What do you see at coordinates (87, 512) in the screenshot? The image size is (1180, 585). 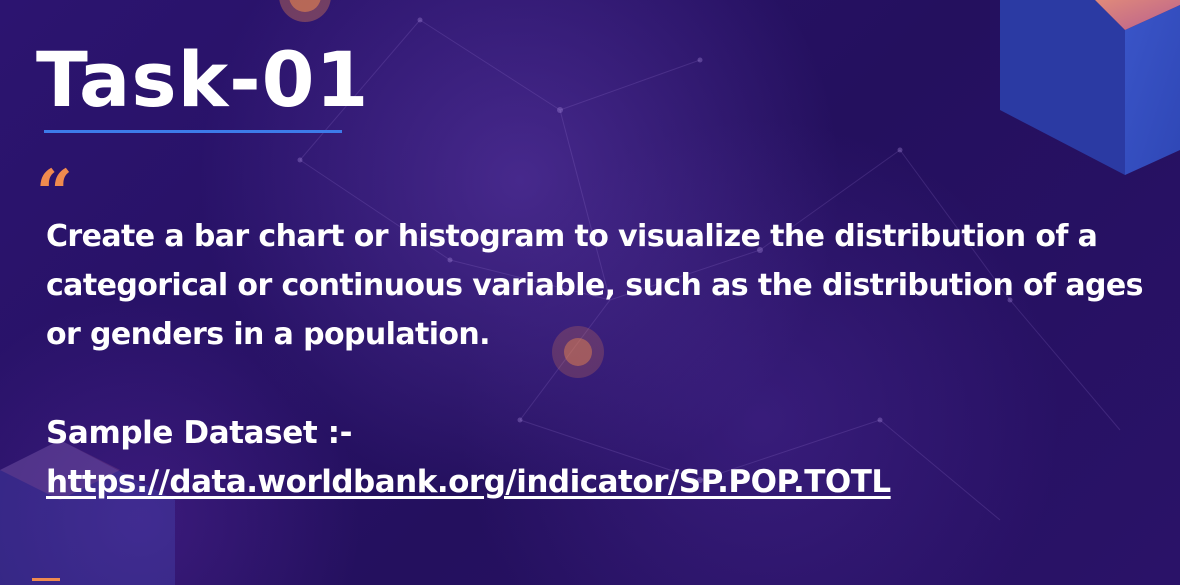 I see `cube-decoration-bottom-left` at bounding box center [87, 512].